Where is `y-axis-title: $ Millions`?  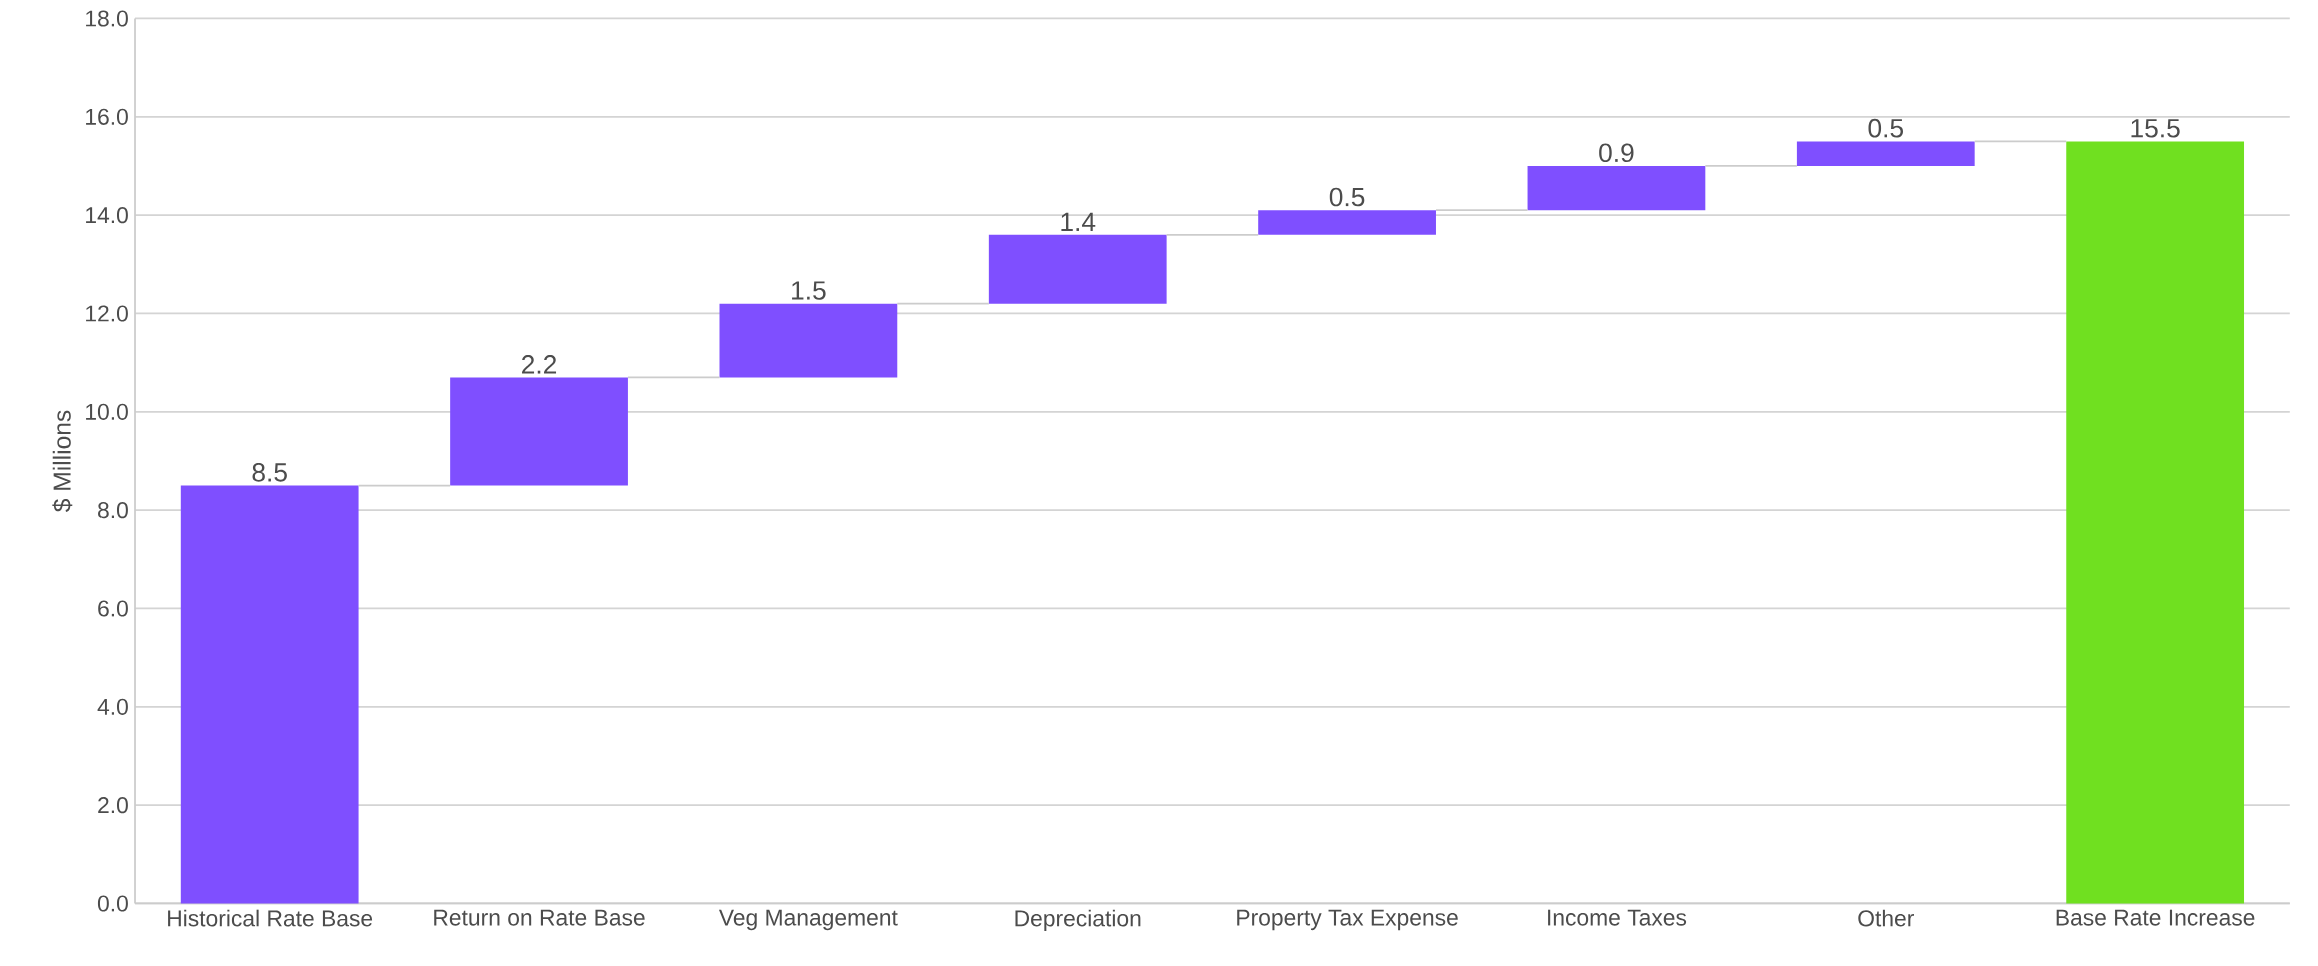
y-axis-title: $ Millions is located at coordinates (62, 461).